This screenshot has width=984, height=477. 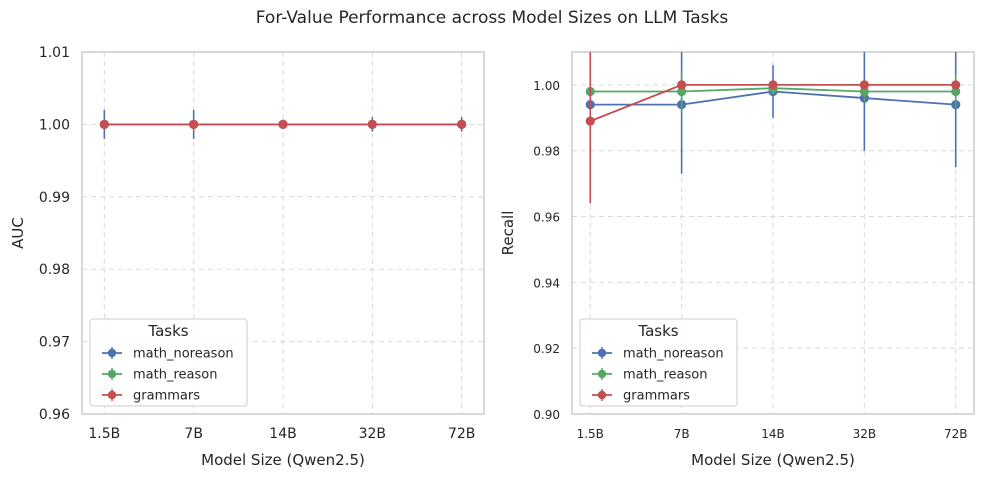 What do you see at coordinates (54, 53) in the screenshot?
I see `y-tick-label: 1.01` at bounding box center [54, 53].